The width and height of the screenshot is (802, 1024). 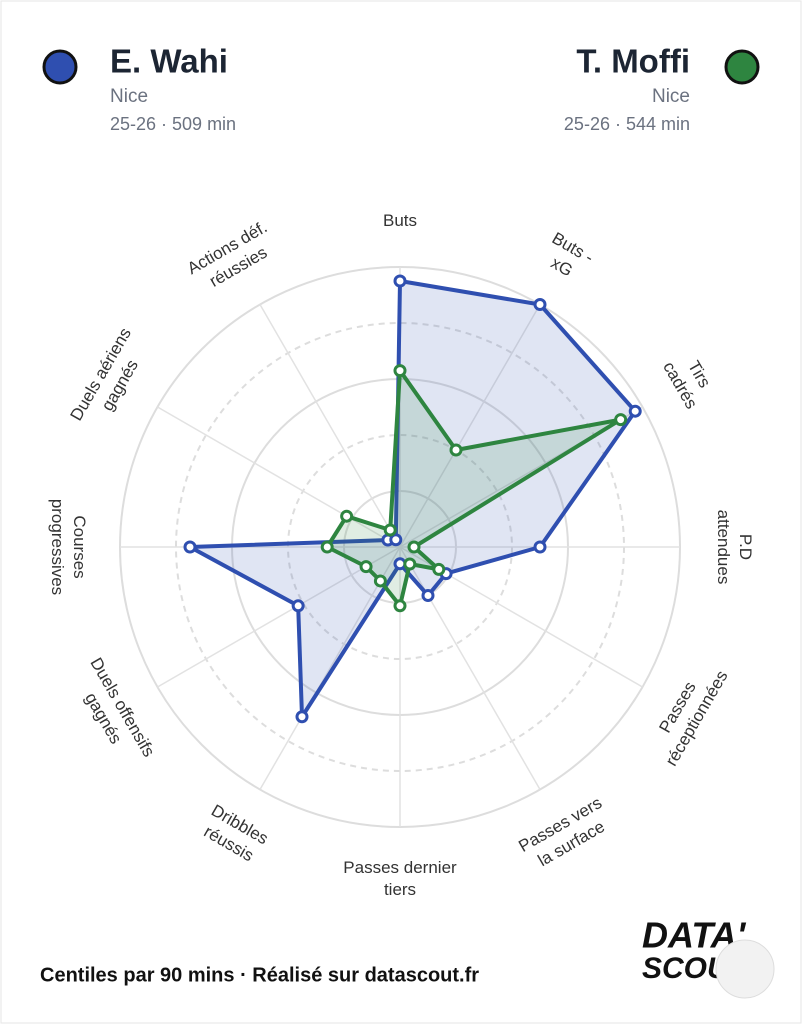 I want to click on player-info: 25-26 · 509 min, so click(x=173, y=124).